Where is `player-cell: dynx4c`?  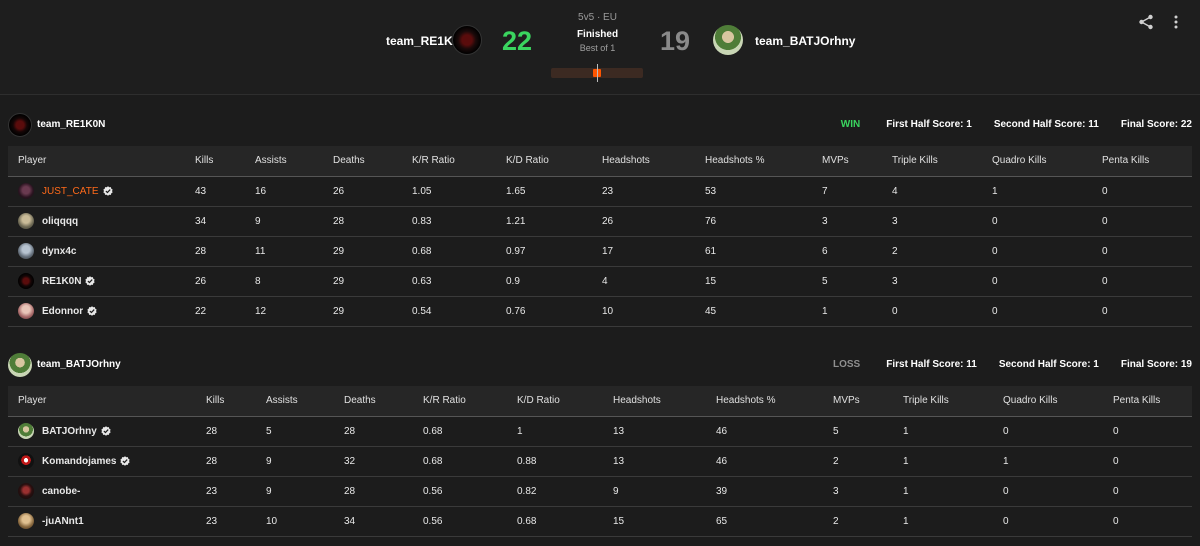 player-cell: dynx4c is located at coordinates (96, 251).